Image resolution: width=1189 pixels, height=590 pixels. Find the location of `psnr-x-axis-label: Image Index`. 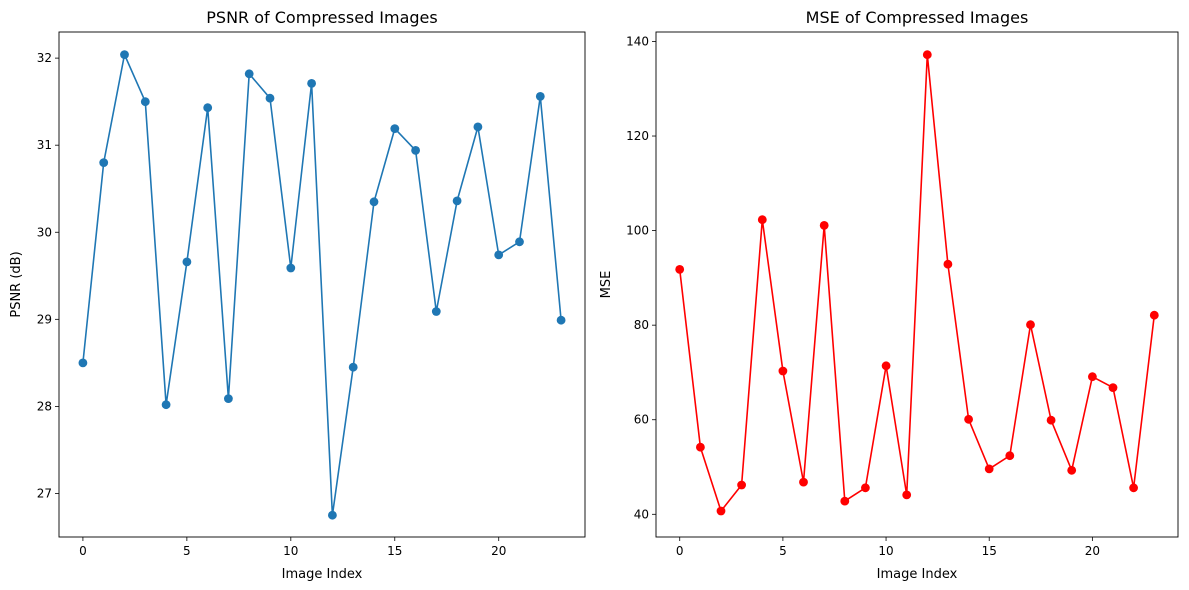

psnr-x-axis-label: Image Index is located at coordinates (322, 574).